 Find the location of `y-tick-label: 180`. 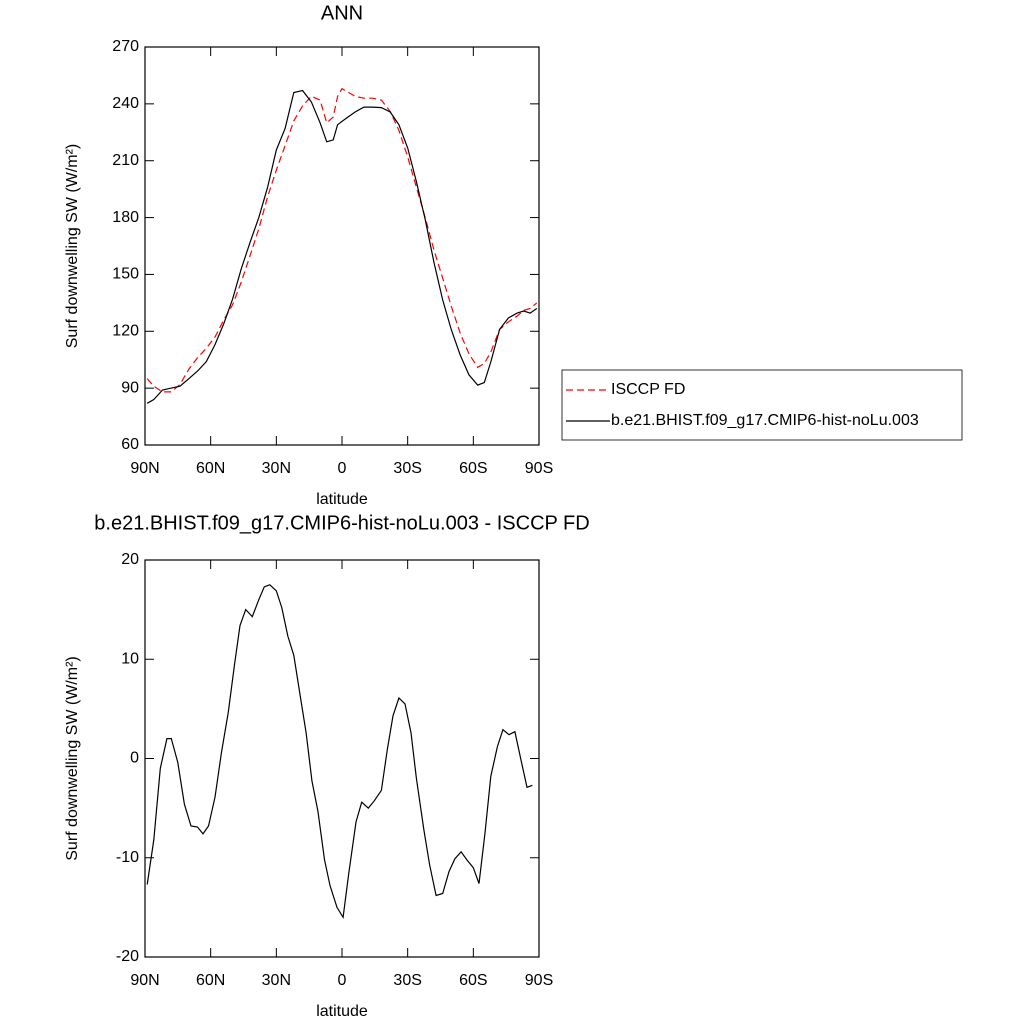

y-tick-label: 180 is located at coordinates (125, 217).